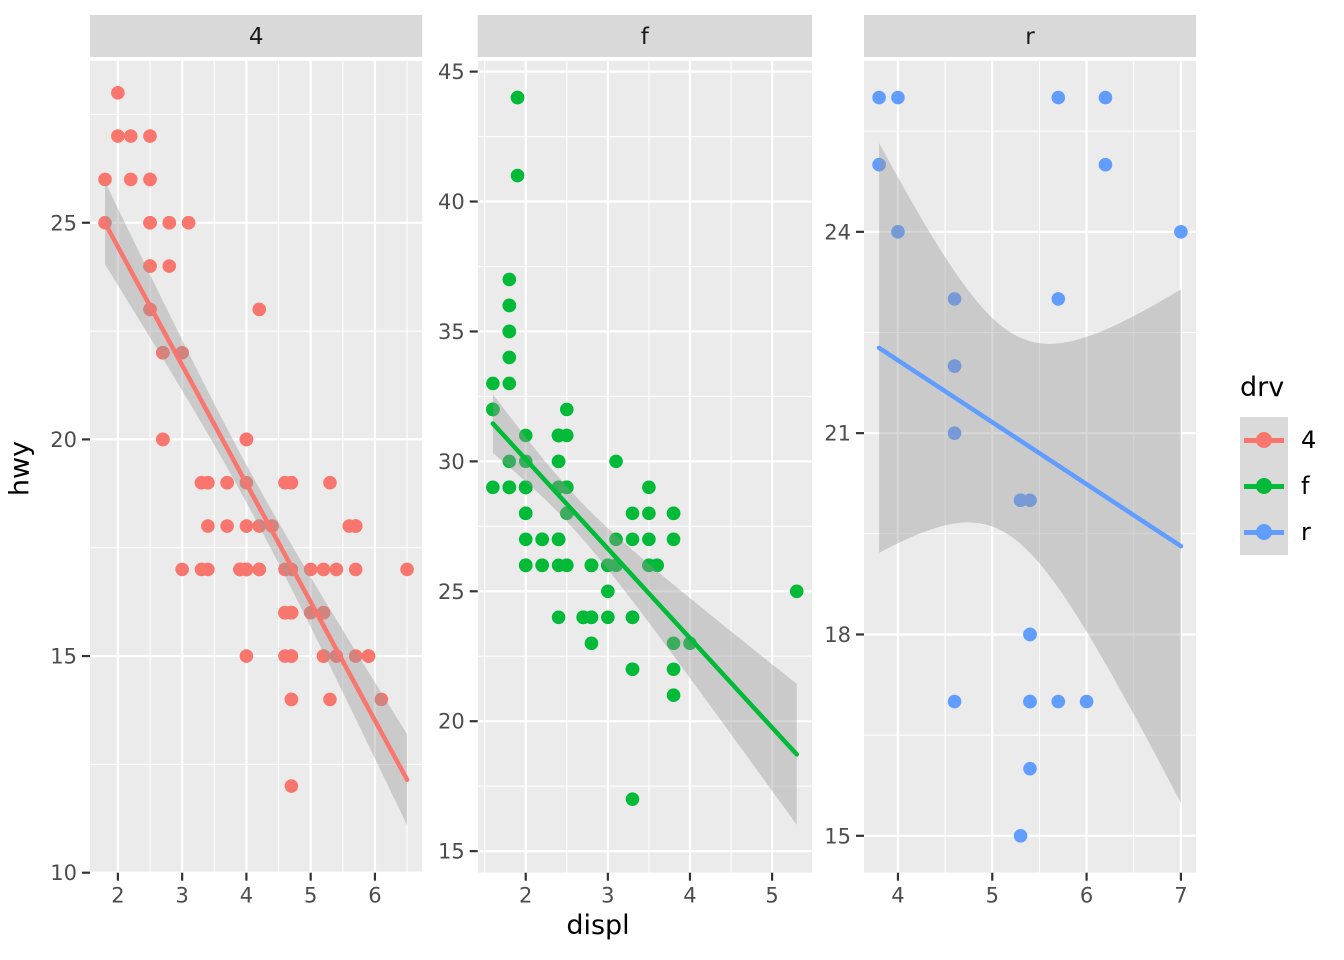 Image resolution: width=1344 pixels, height=960 pixels. Describe the element at coordinates (837, 232) in the screenshot. I see `y-tick-label: 24` at that location.